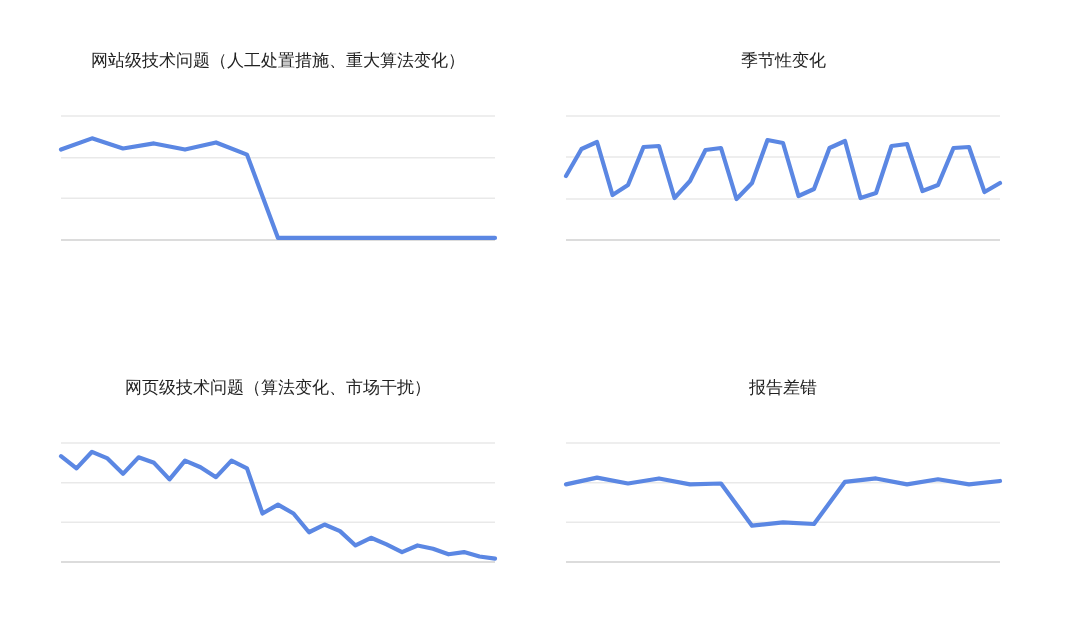 This screenshot has height=626, width=1080. Describe the element at coordinates (783, 60) in the screenshot. I see `title: 季节性变化` at that location.